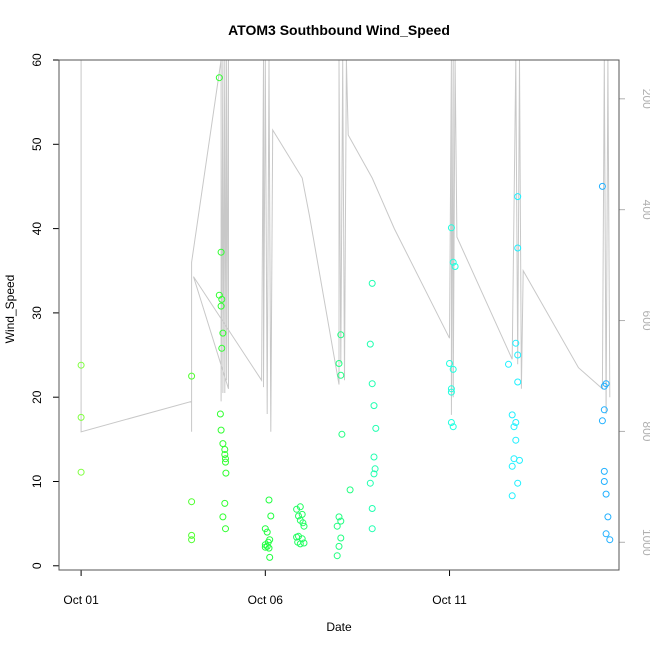  What do you see at coordinates (10, 309) in the screenshot?
I see `y-axis-label: Wind_Speed` at bounding box center [10, 309].